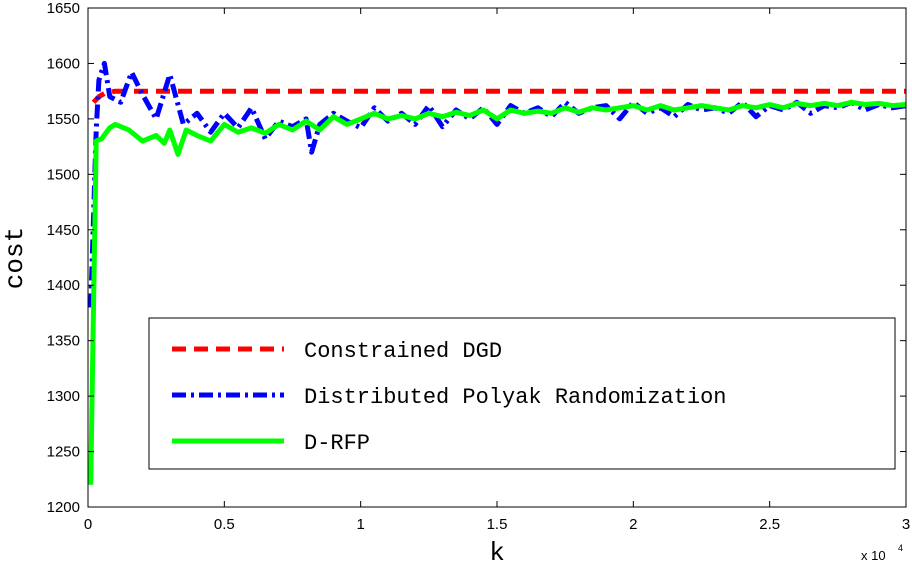  I want to click on x-tick-label: 0, so click(88, 524).